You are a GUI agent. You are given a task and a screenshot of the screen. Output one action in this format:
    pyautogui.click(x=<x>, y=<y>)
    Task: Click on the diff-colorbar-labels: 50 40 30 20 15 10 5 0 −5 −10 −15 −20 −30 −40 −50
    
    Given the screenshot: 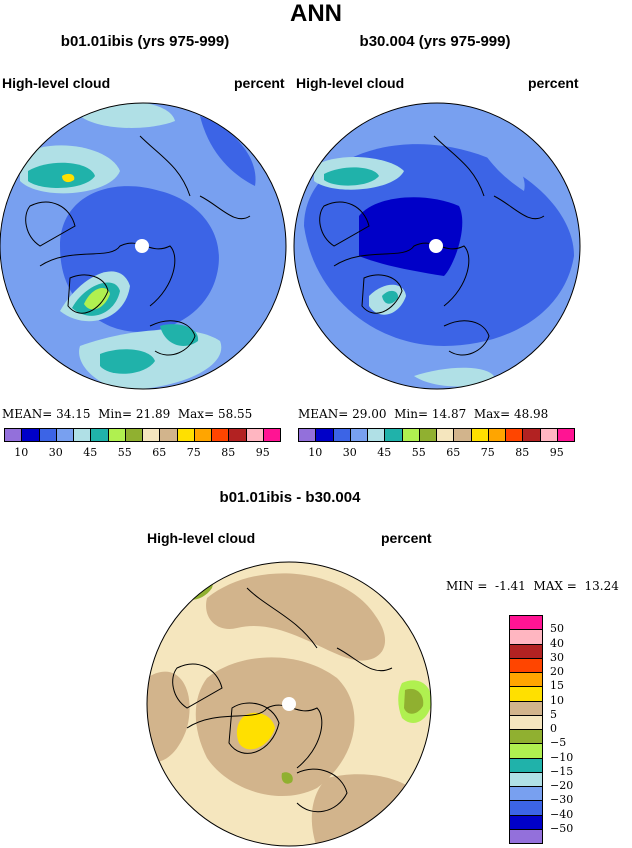 What is the action you would take?
    pyautogui.click(x=580, y=729)
    